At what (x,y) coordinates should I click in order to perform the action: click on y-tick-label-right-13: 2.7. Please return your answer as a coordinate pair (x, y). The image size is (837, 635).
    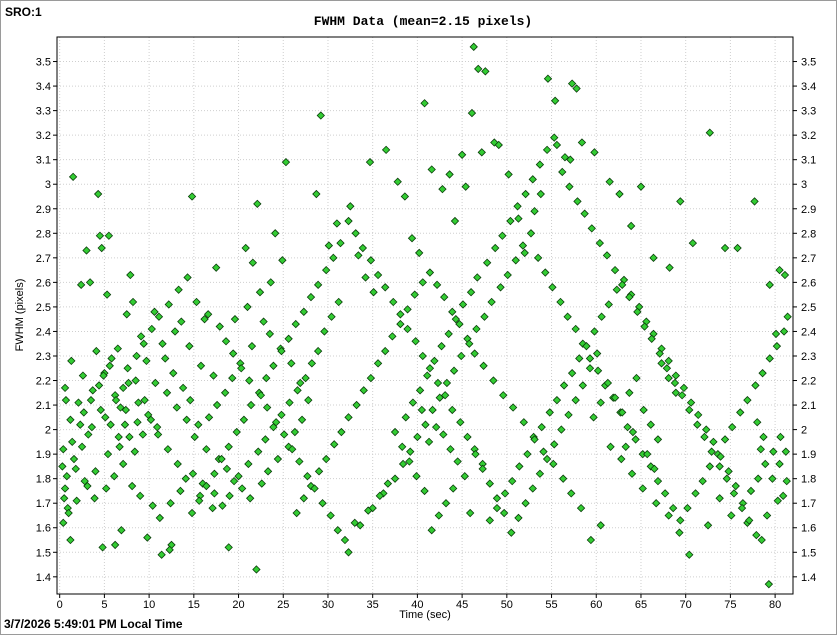
    Looking at the image, I should click on (808, 259).